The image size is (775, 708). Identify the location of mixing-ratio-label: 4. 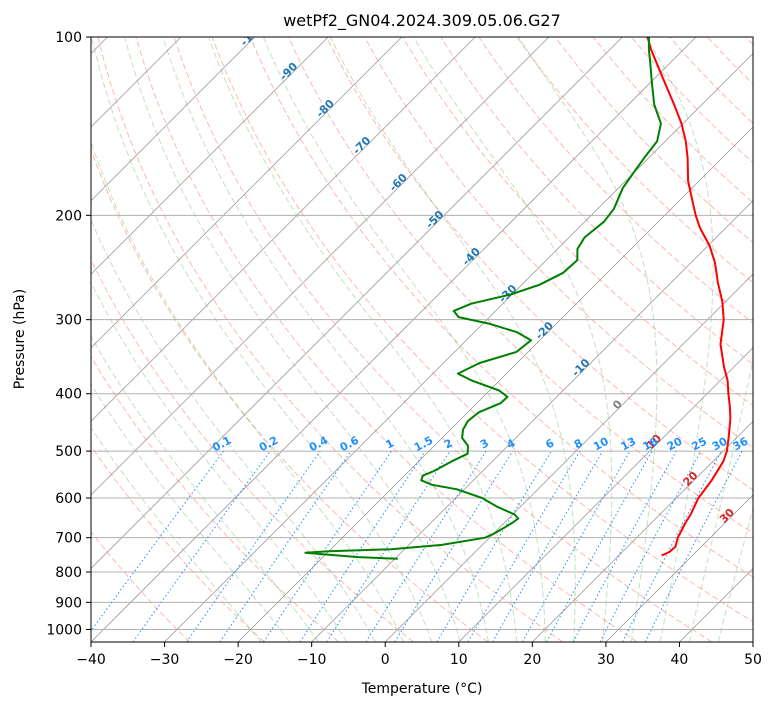
(511, 443).